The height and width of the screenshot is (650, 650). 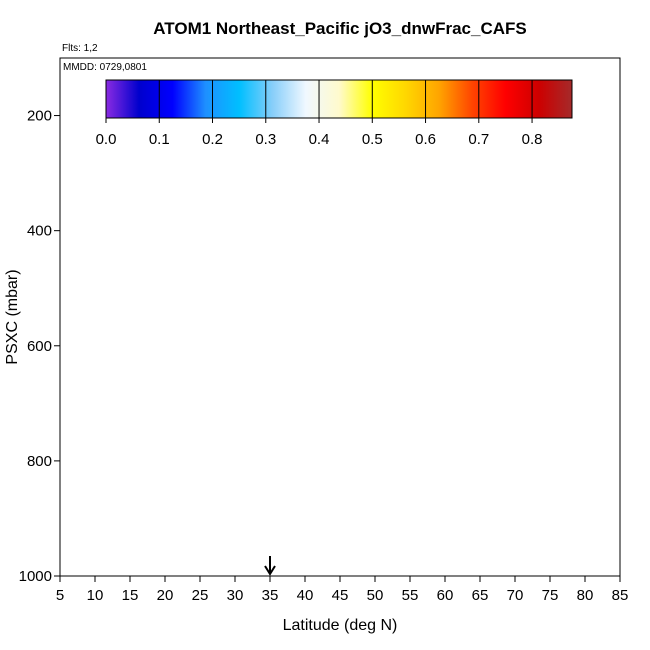 What do you see at coordinates (305, 595) in the screenshot?
I see `x-tick-label: 40` at bounding box center [305, 595].